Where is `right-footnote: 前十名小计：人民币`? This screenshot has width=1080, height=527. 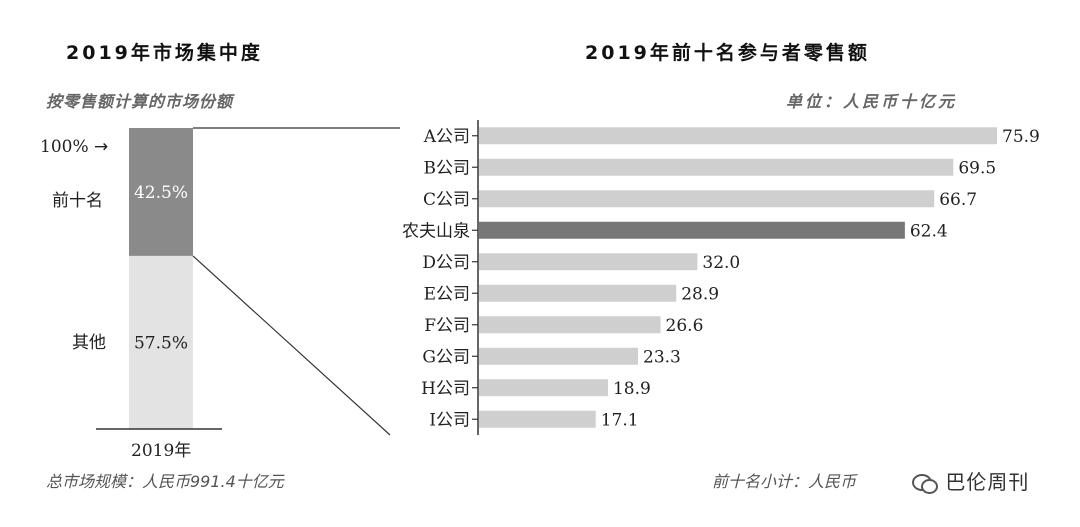
right-footnote: 前十名小计：人民币 is located at coordinates (784, 481).